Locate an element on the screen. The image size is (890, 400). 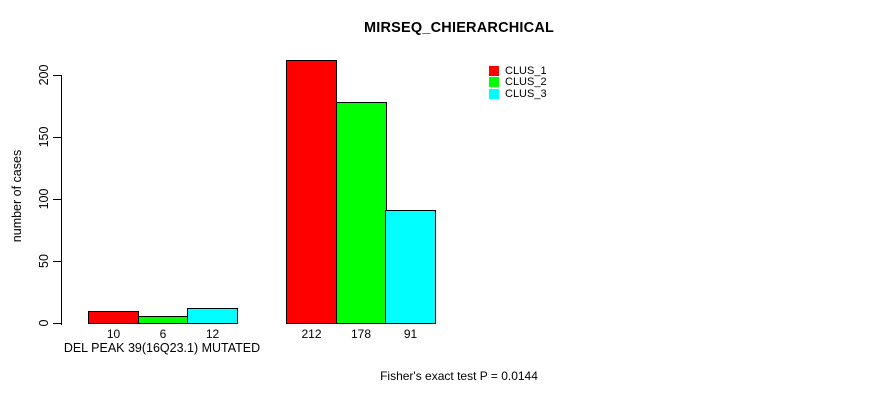
legend-label: CLUS_1 is located at coordinates (526, 71).